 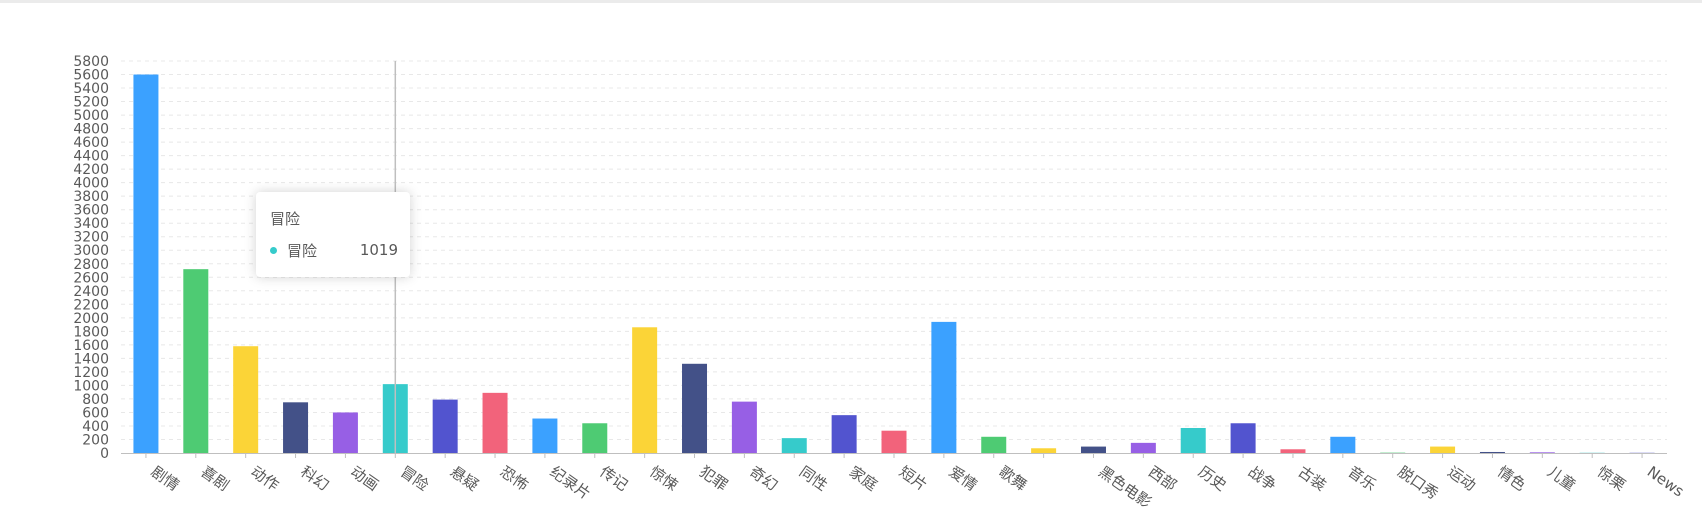 I want to click on y-tick-label: 3400, so click(x=91, y=224).